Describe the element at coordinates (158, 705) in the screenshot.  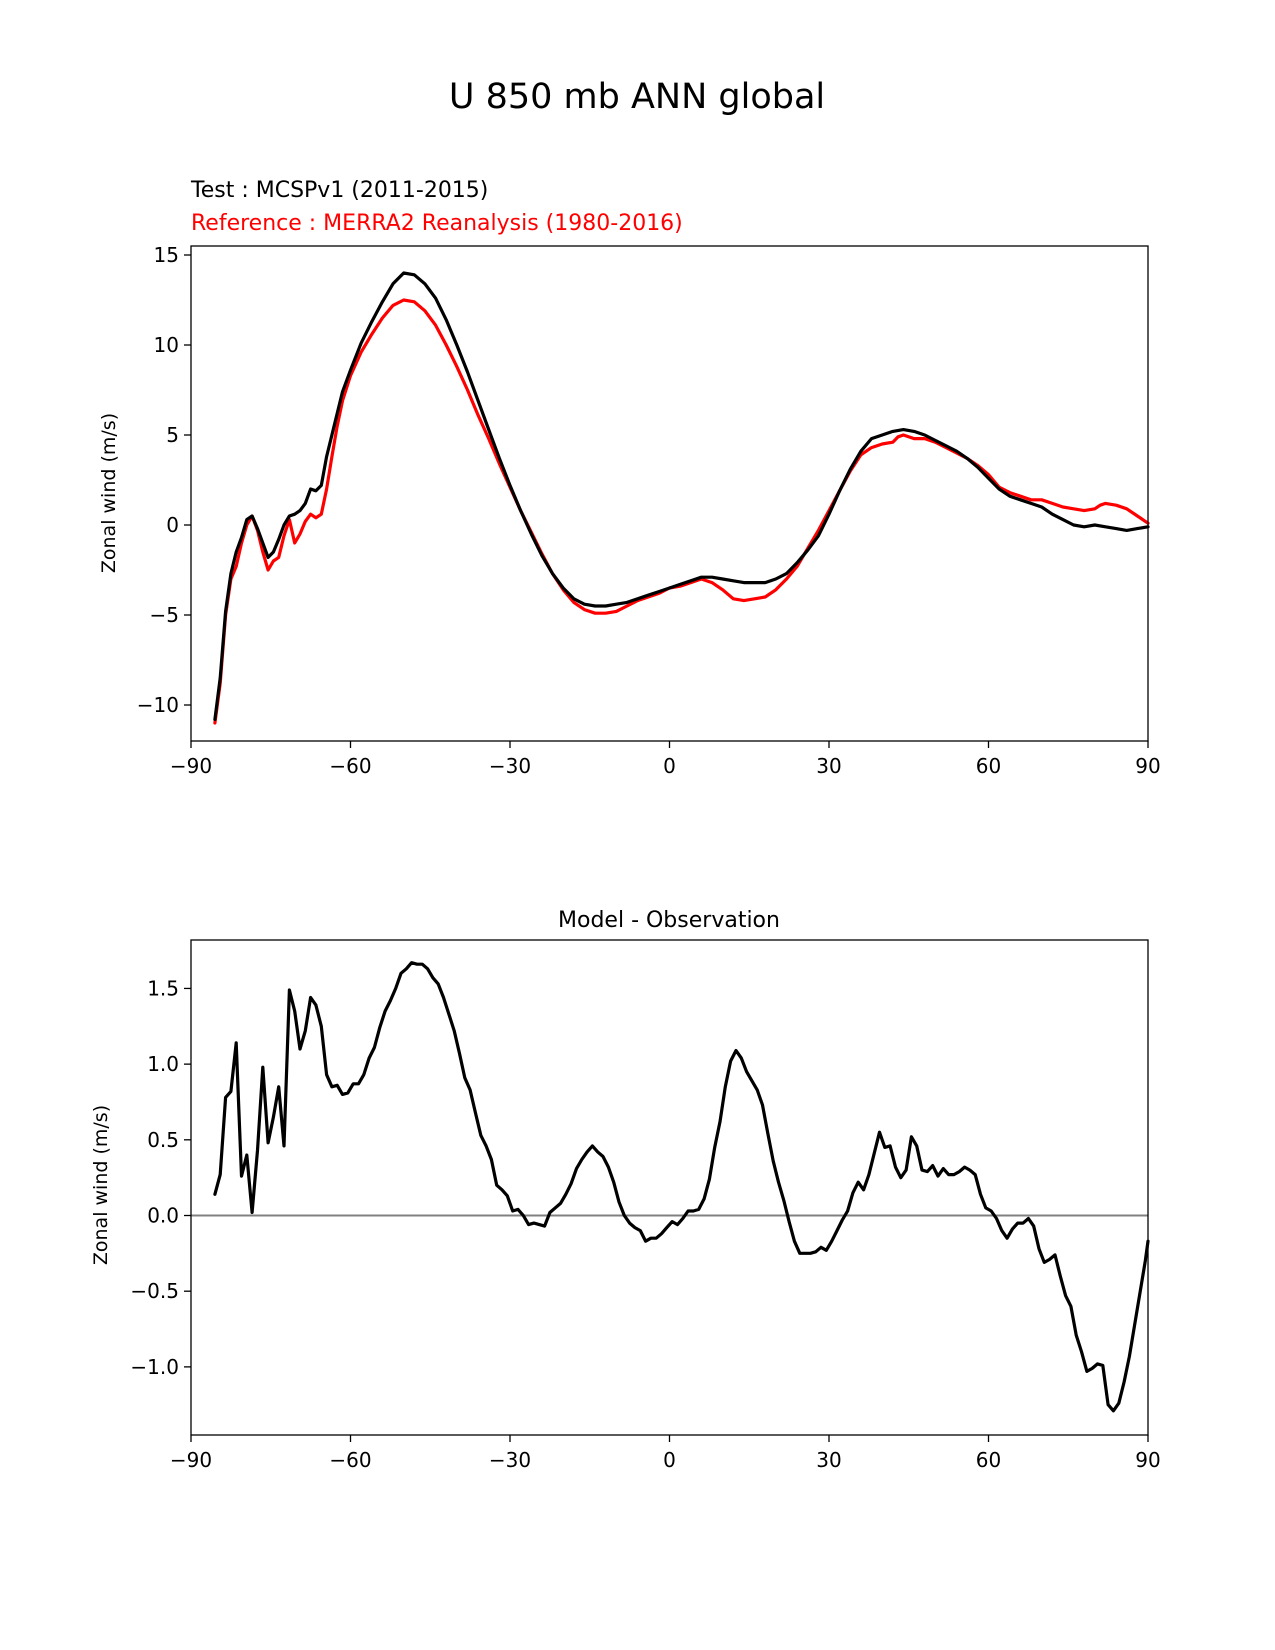
I see `top-y-tick-label: −10` at that location.